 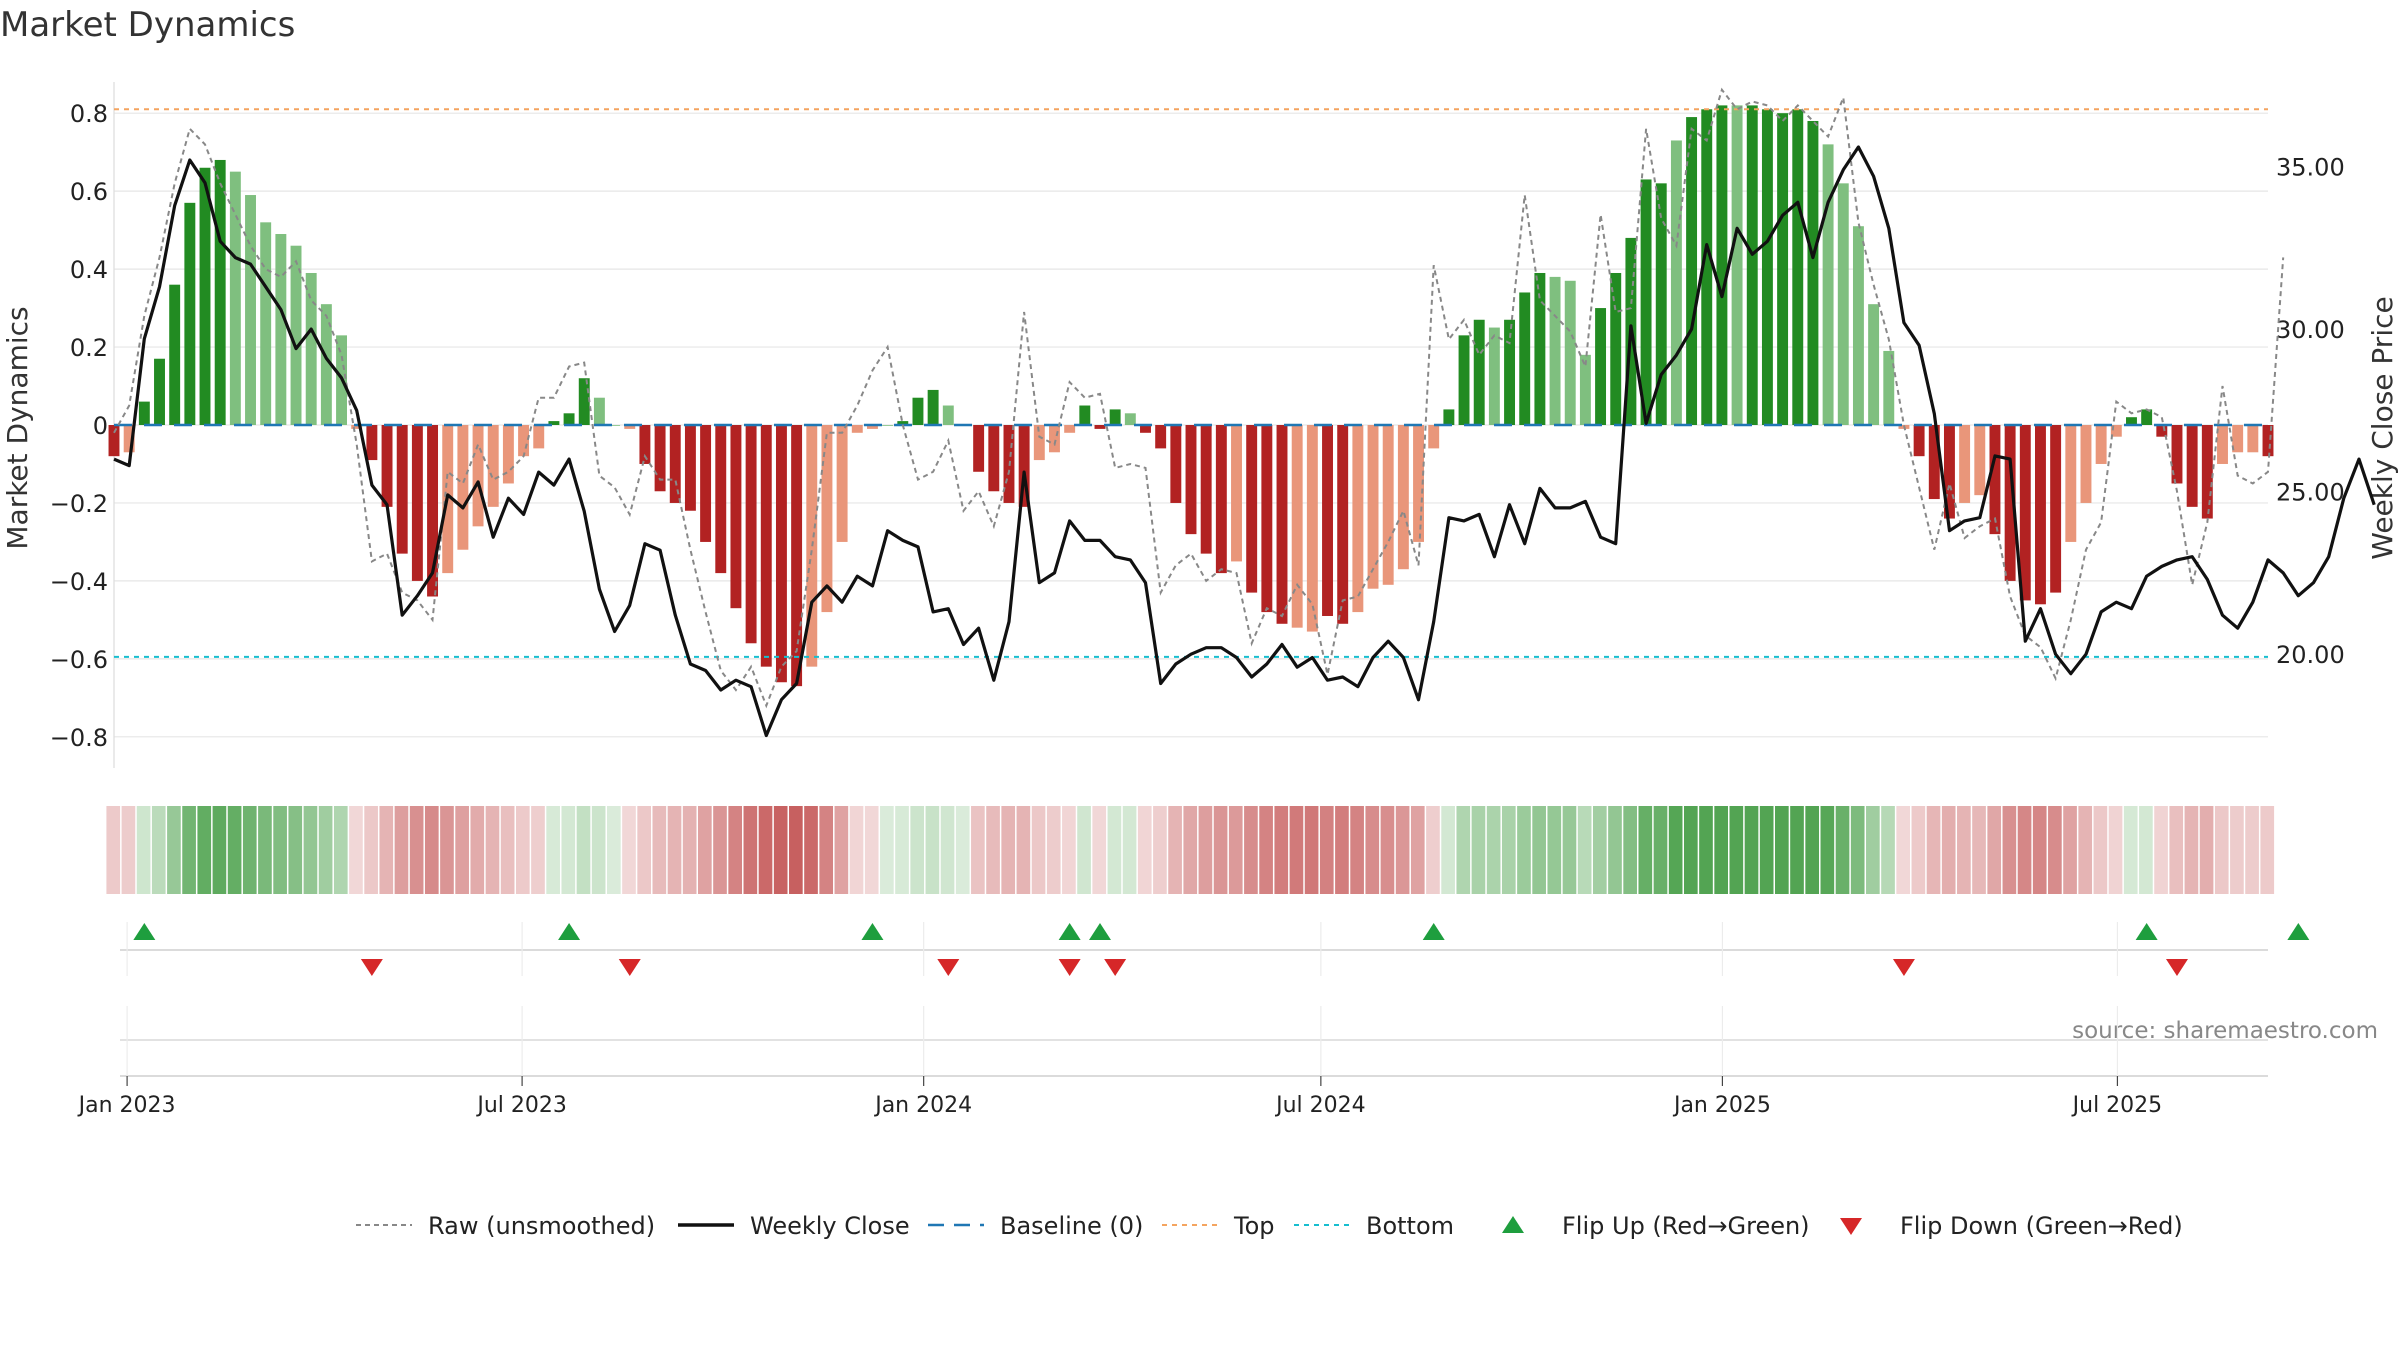 What do you see at coordinates (1320, 1105) in the screenshot?
I see `x-tick-label: Jul 2024` at bounding box center [1320, 1105].